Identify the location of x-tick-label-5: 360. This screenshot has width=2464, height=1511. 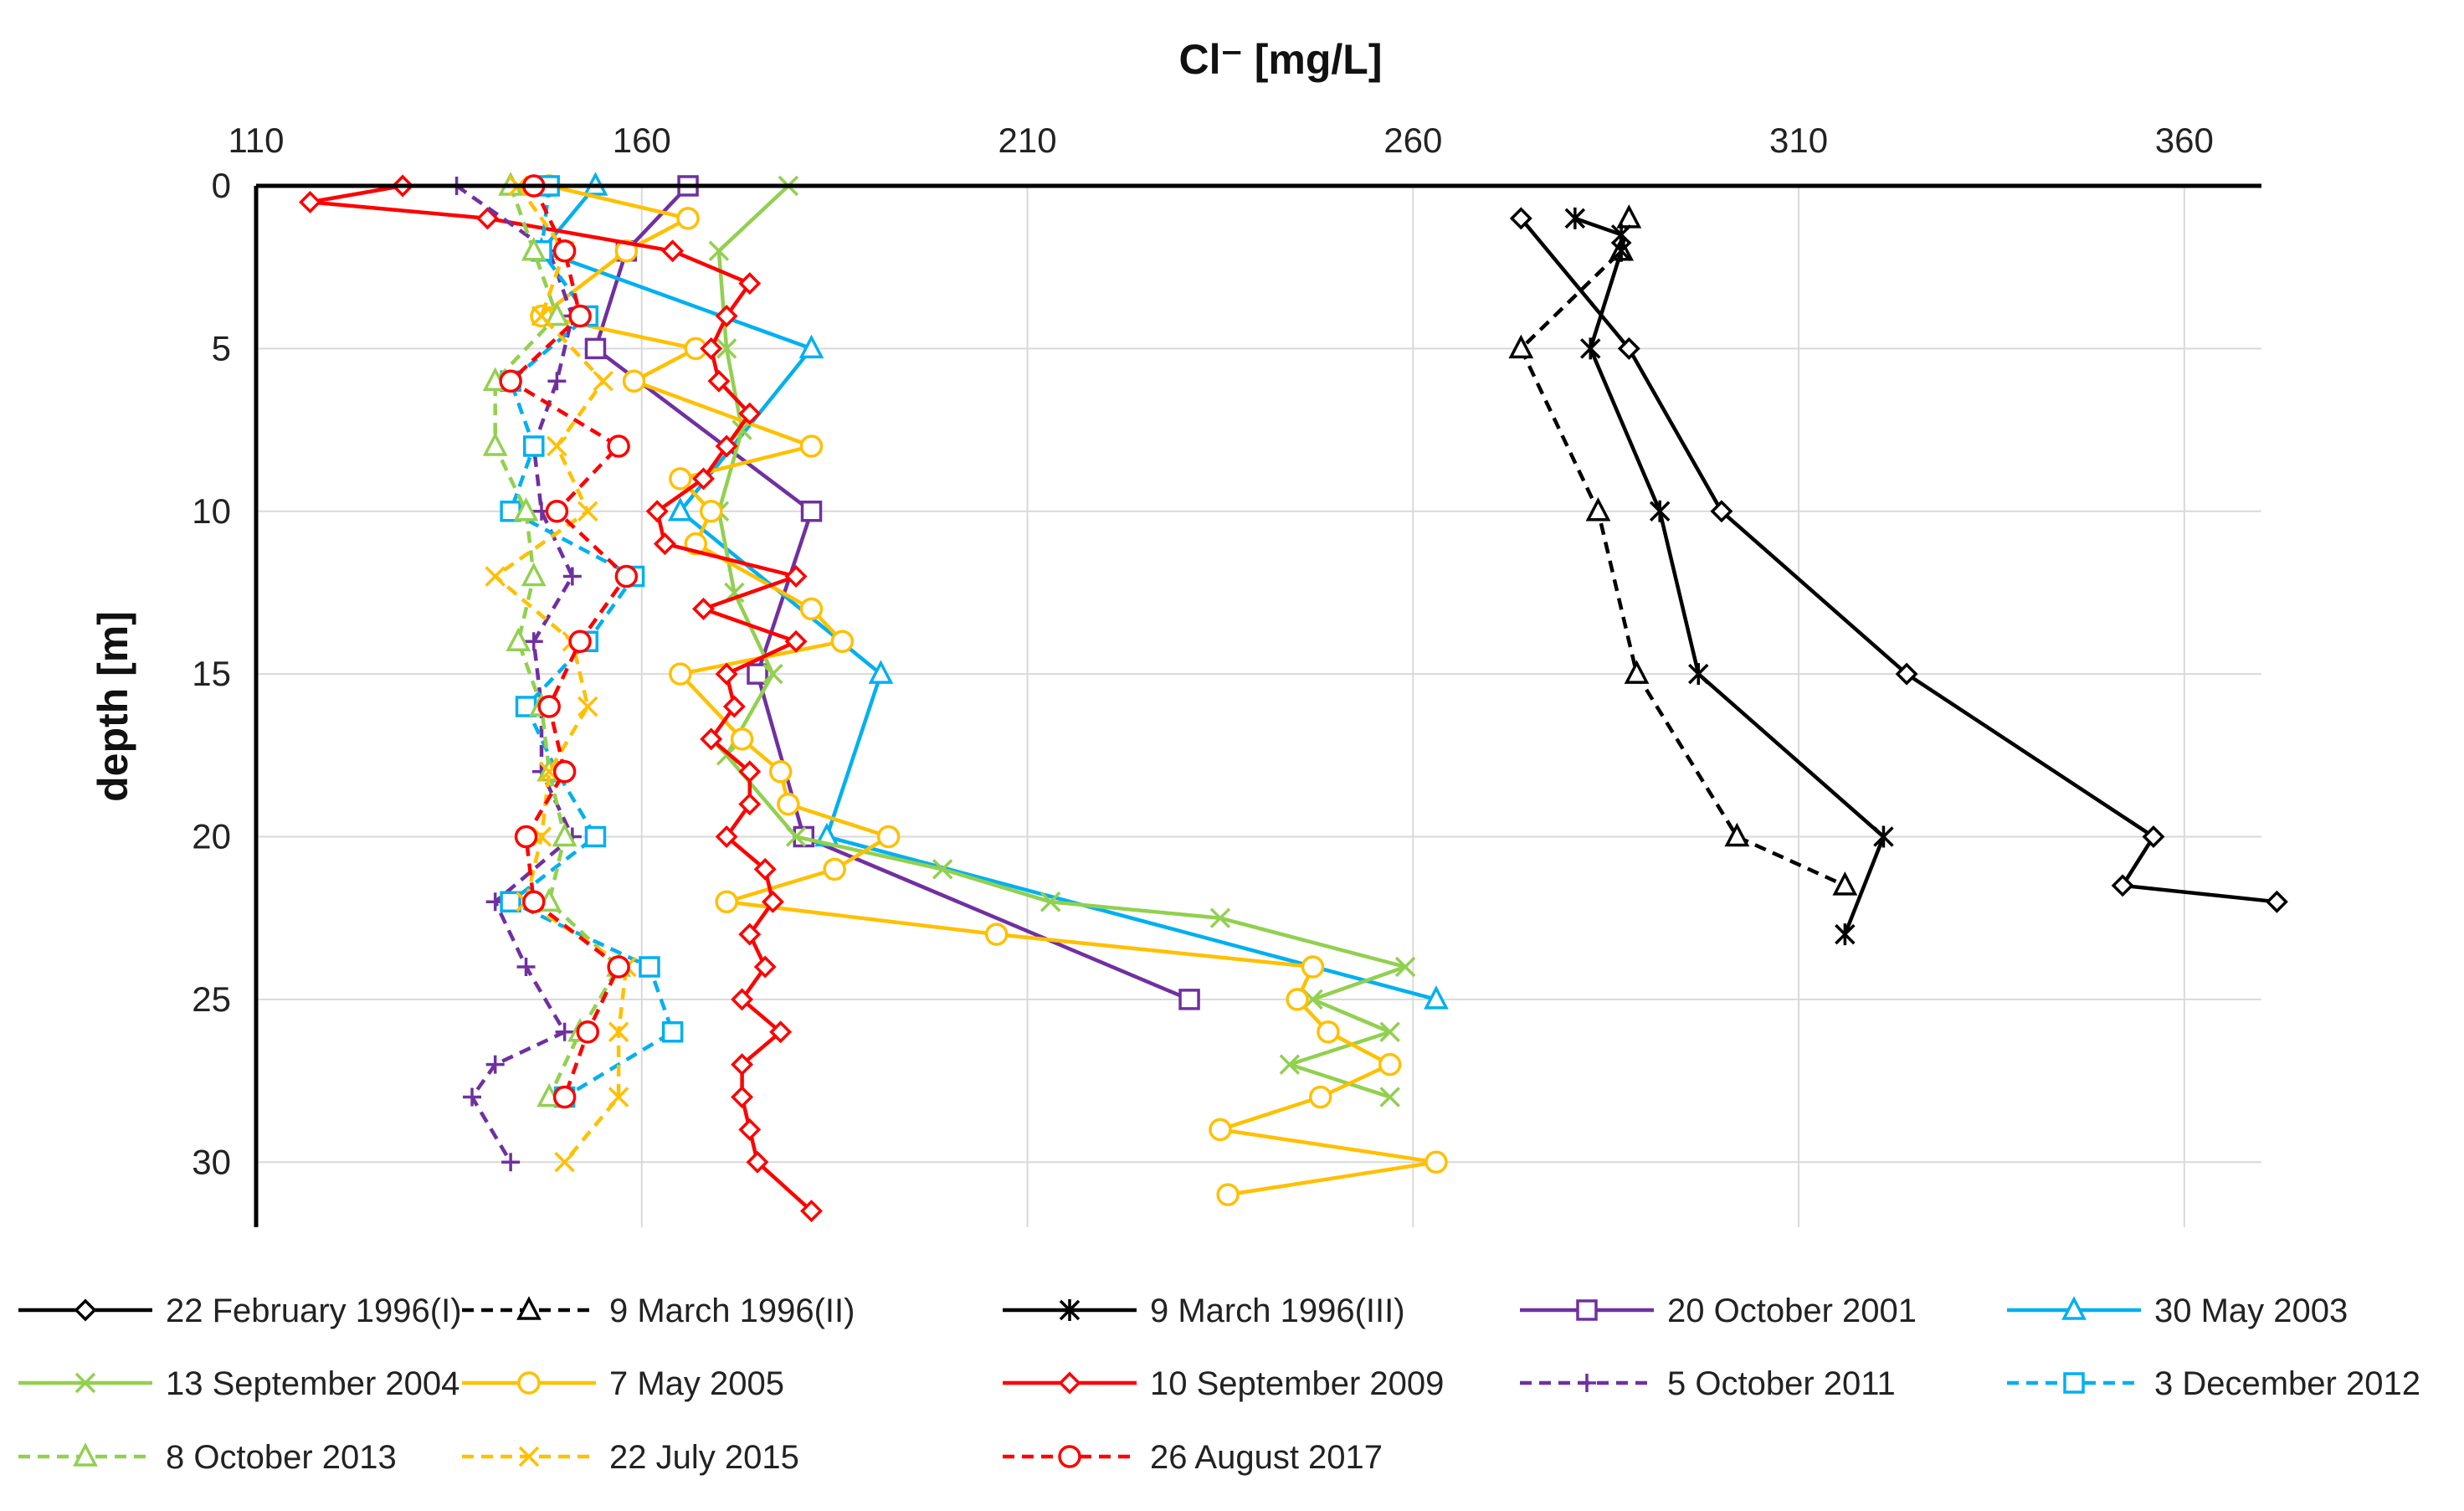
(2184, 140).